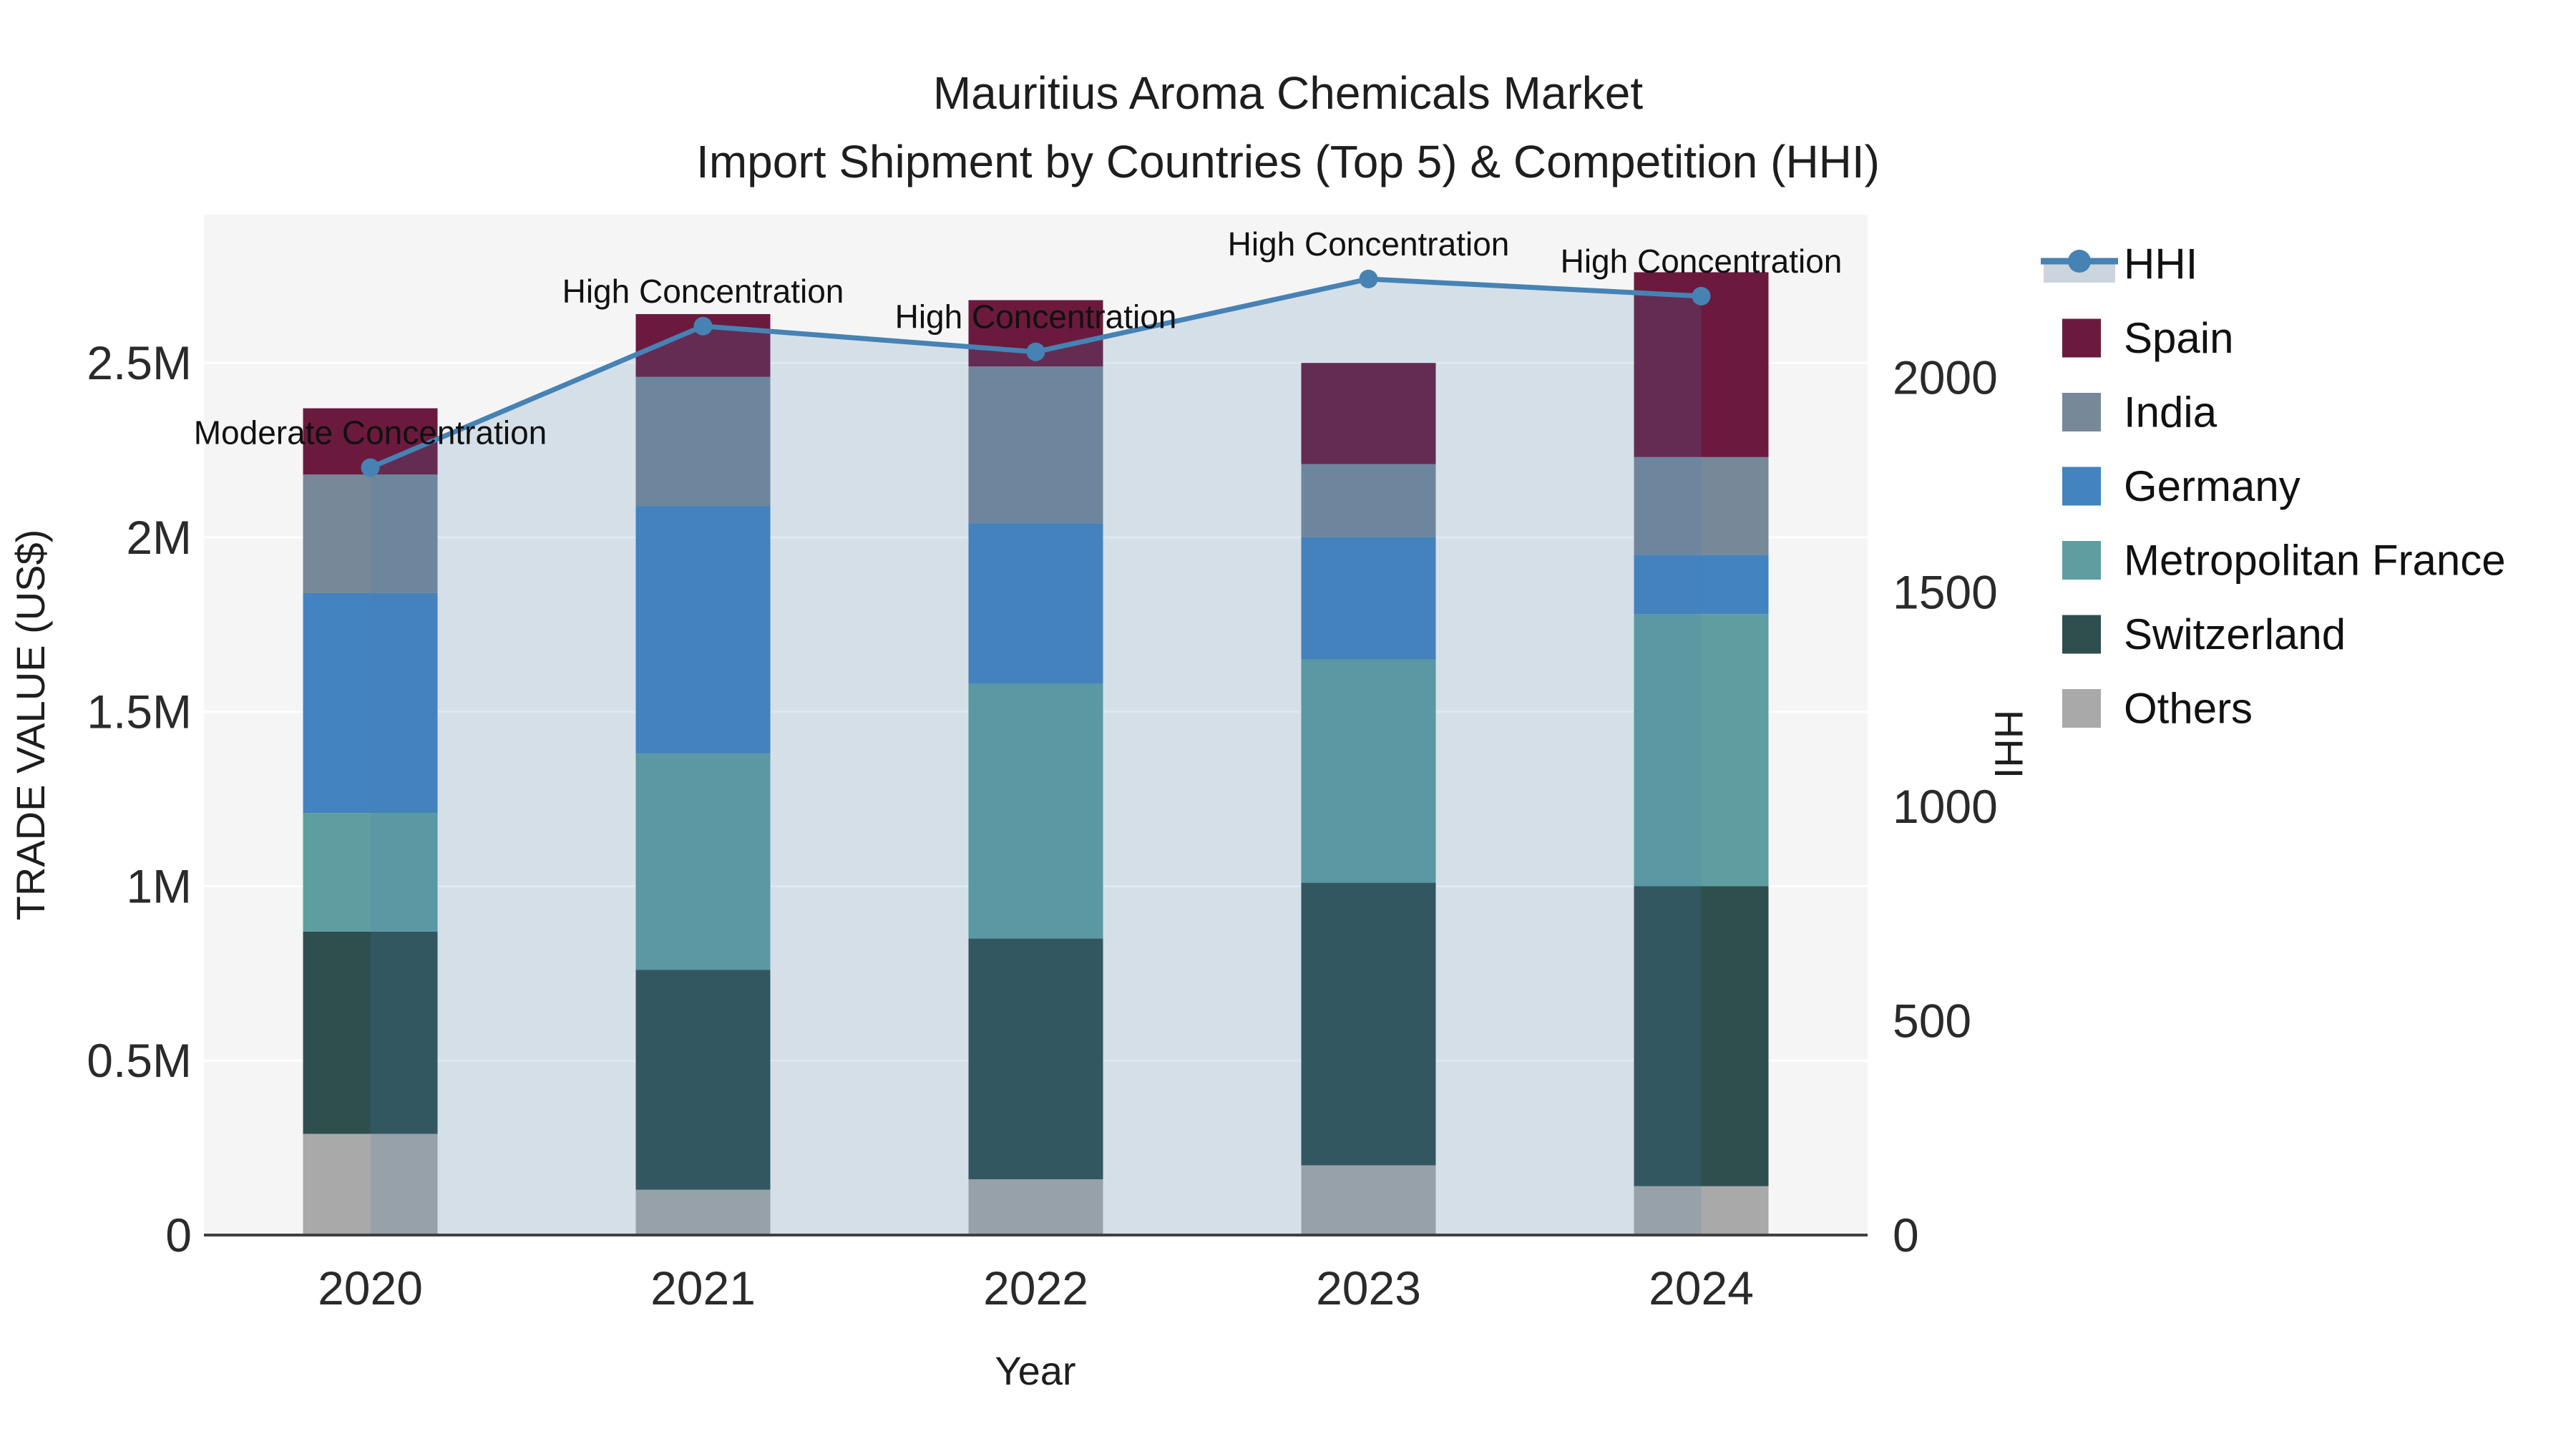 The height and width of the screenshot is (1449, 2576). Describe the element at coordinates (159, 537) in the screenshot. I see `y-left-tick-2M: 2M` at that location.